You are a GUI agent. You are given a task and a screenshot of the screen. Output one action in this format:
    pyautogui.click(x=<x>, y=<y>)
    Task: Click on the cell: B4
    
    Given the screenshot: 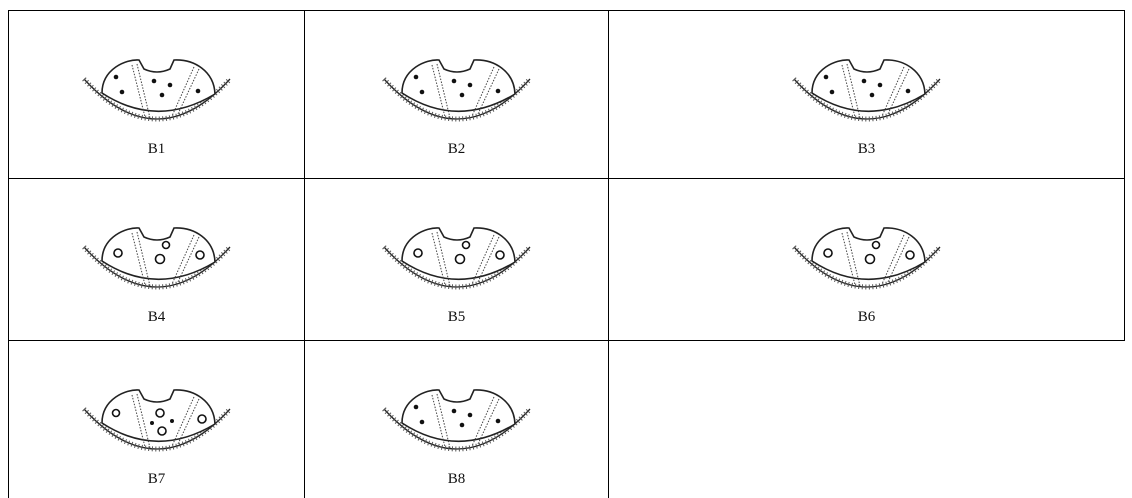 What is the action you would take?
    pyautogui.click(x=157, y=260)
    